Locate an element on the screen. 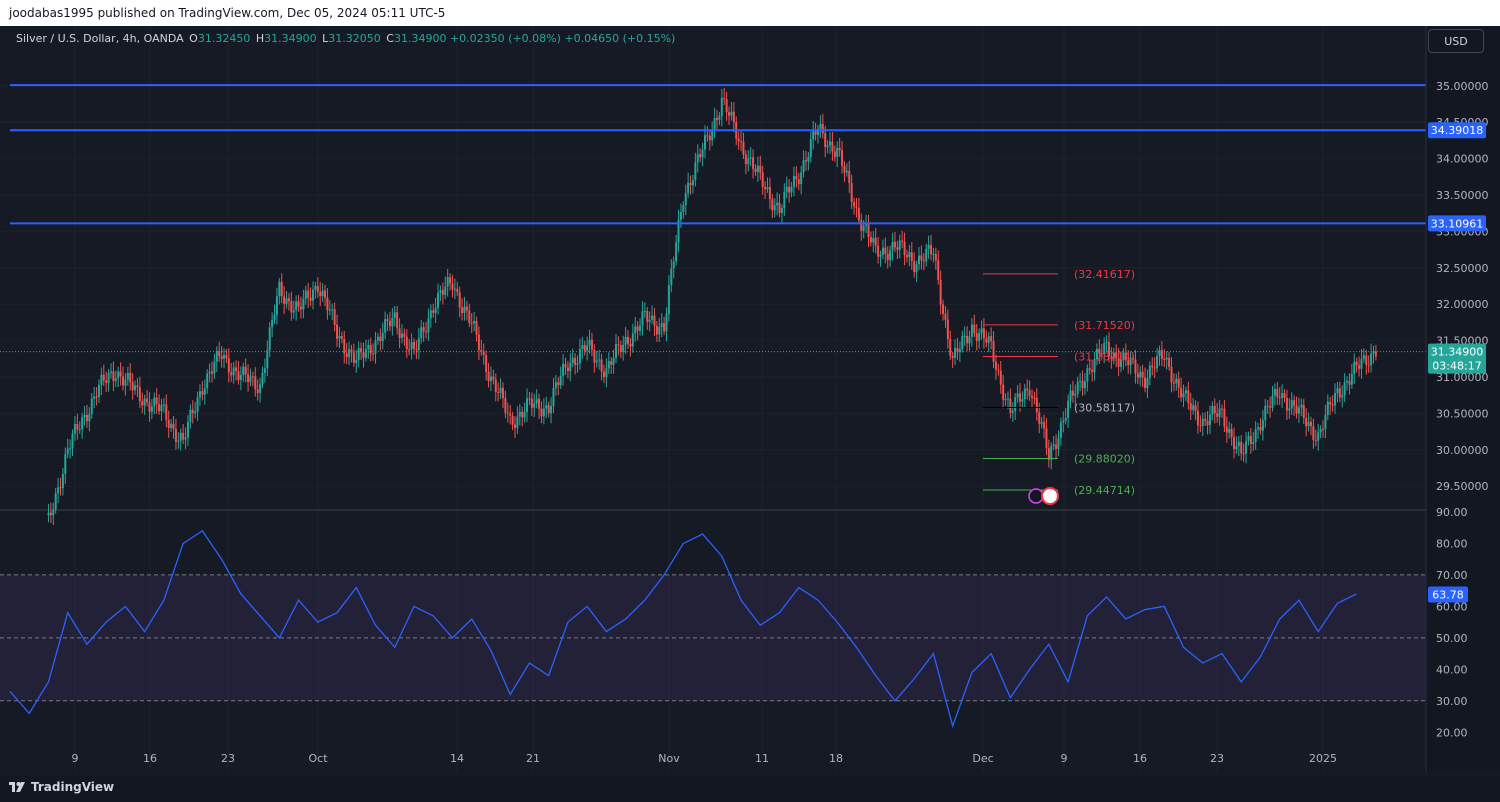  price-axis-bg is located at coordinates (1463, 399).